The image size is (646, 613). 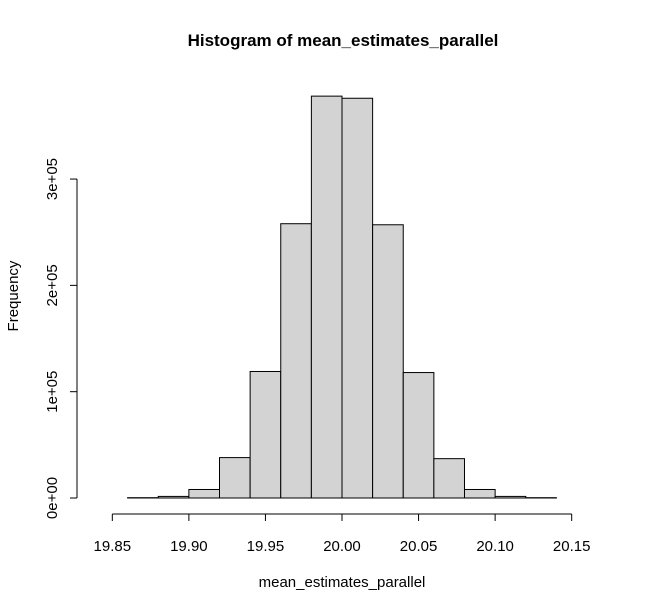 What do you see at coordinates (342, 546) in the screenshot?
I see `x-tick-label: 20.00` at bounding box center [342, 546].